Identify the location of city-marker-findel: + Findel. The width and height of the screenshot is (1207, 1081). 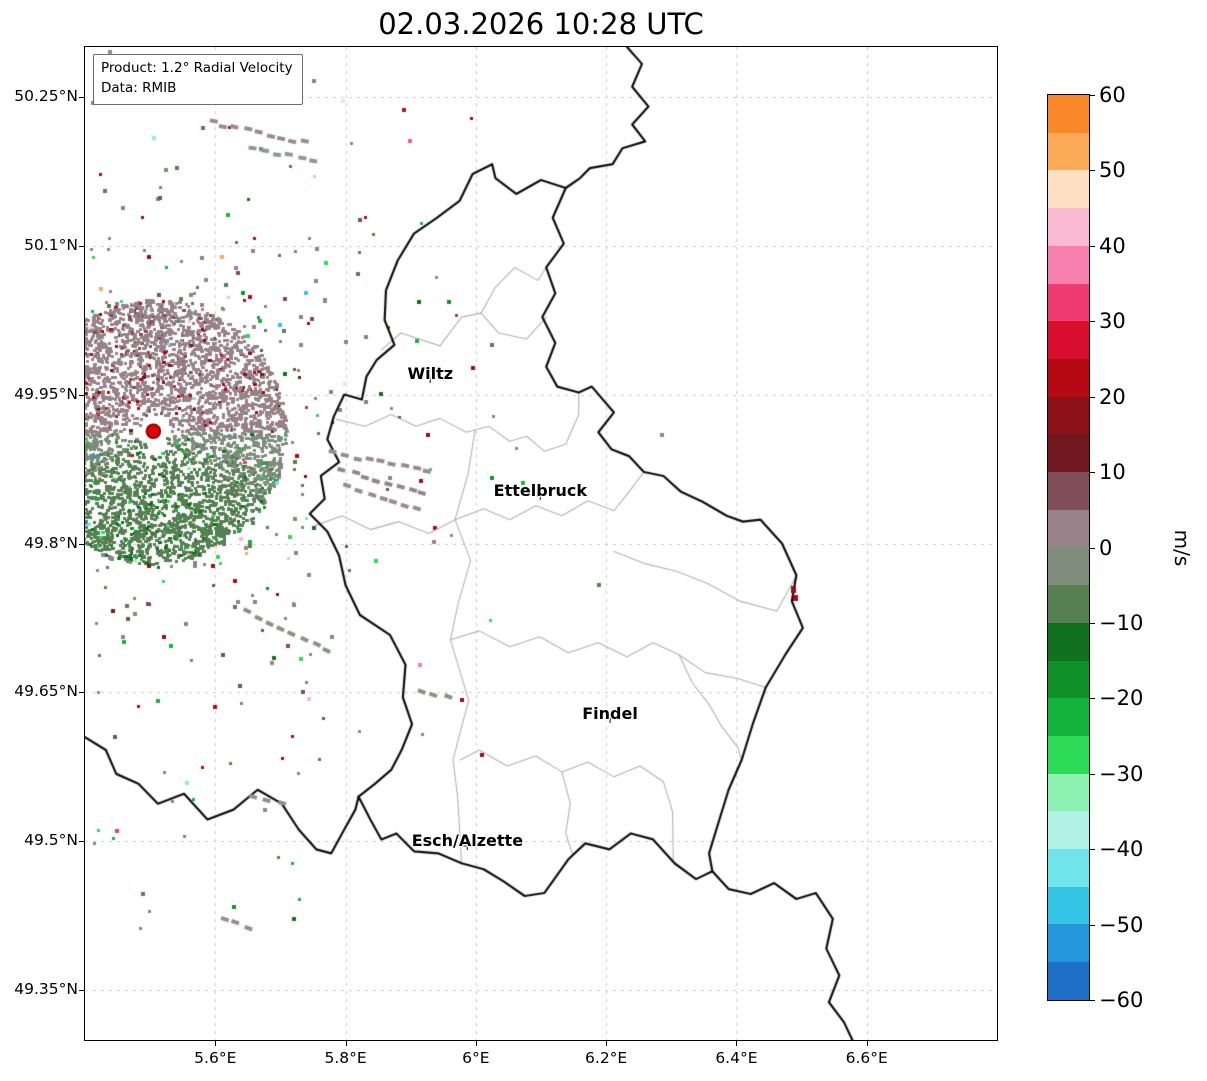
(610, 716).